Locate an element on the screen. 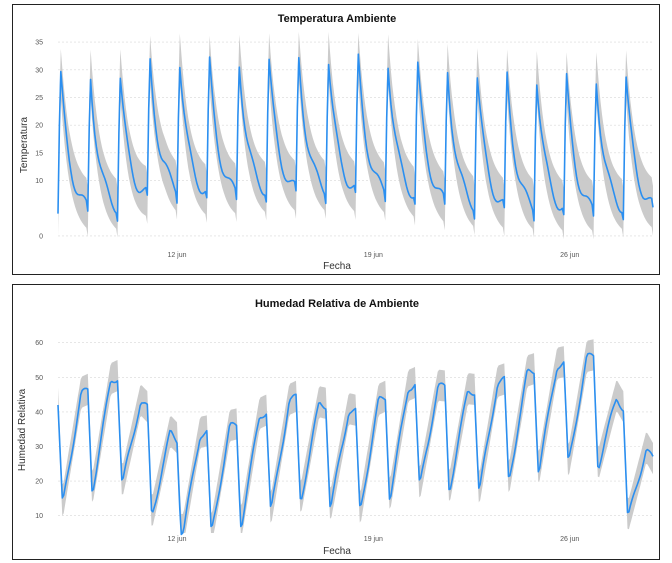 The image size is (672, 563). y-tick-label: 60 is located at coordinates (39, 343).